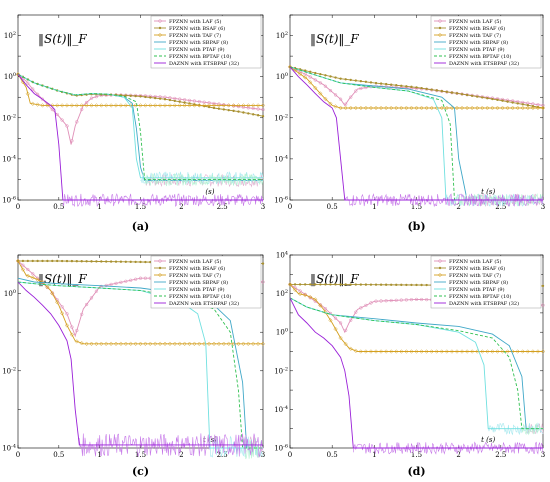 The width and height of the screenshot is (550, 482). What do you see at coordinates (9, 158) in the screenshot?
I see `y-tick-label: 10⁻⁴` at bounding box center [9, 158].